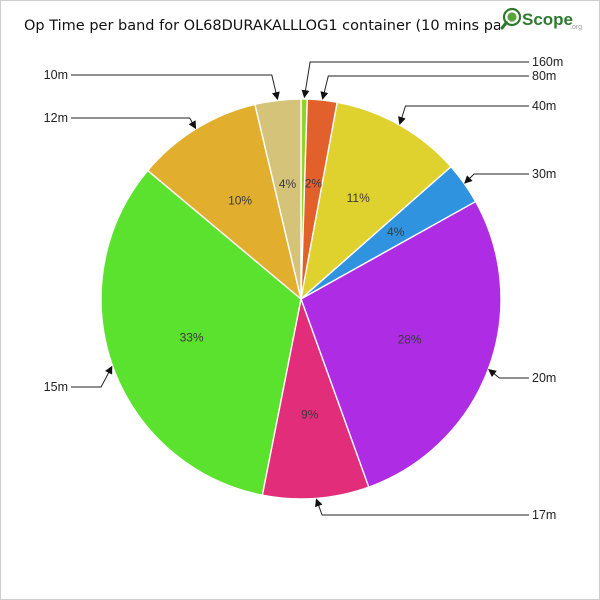 This screenshot has width=600, height=600. Describe the element at coordinates (544, 378) in the screenshot. I see `slice-label-20m: 20m` at that location.